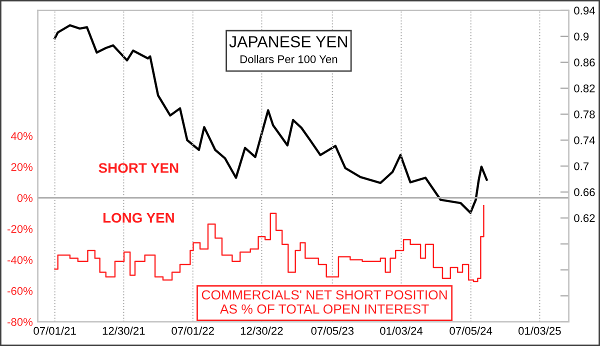 Image resolution: width=600 pixels, height=346 pixels. What do you see at coordinates (22, 167) in the screenshot?
I see `y-tick-label: 20%` at bounding box center [22, 167].